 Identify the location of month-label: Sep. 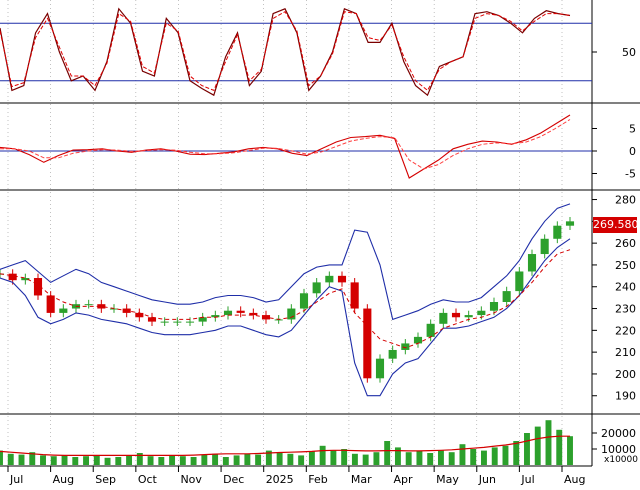
(105, 479).